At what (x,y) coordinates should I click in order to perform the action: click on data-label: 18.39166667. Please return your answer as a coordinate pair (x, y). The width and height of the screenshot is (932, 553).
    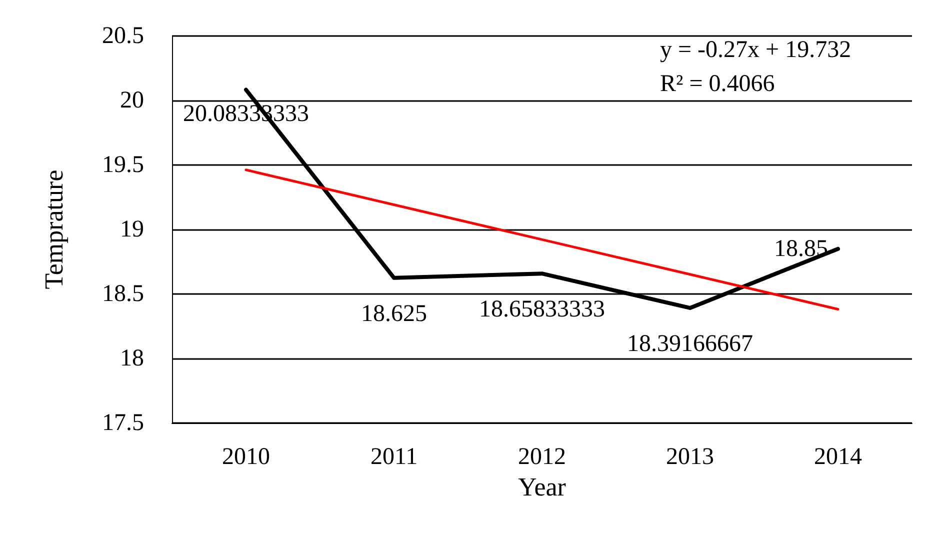
    Looking at the image, I should click on (690, 343).